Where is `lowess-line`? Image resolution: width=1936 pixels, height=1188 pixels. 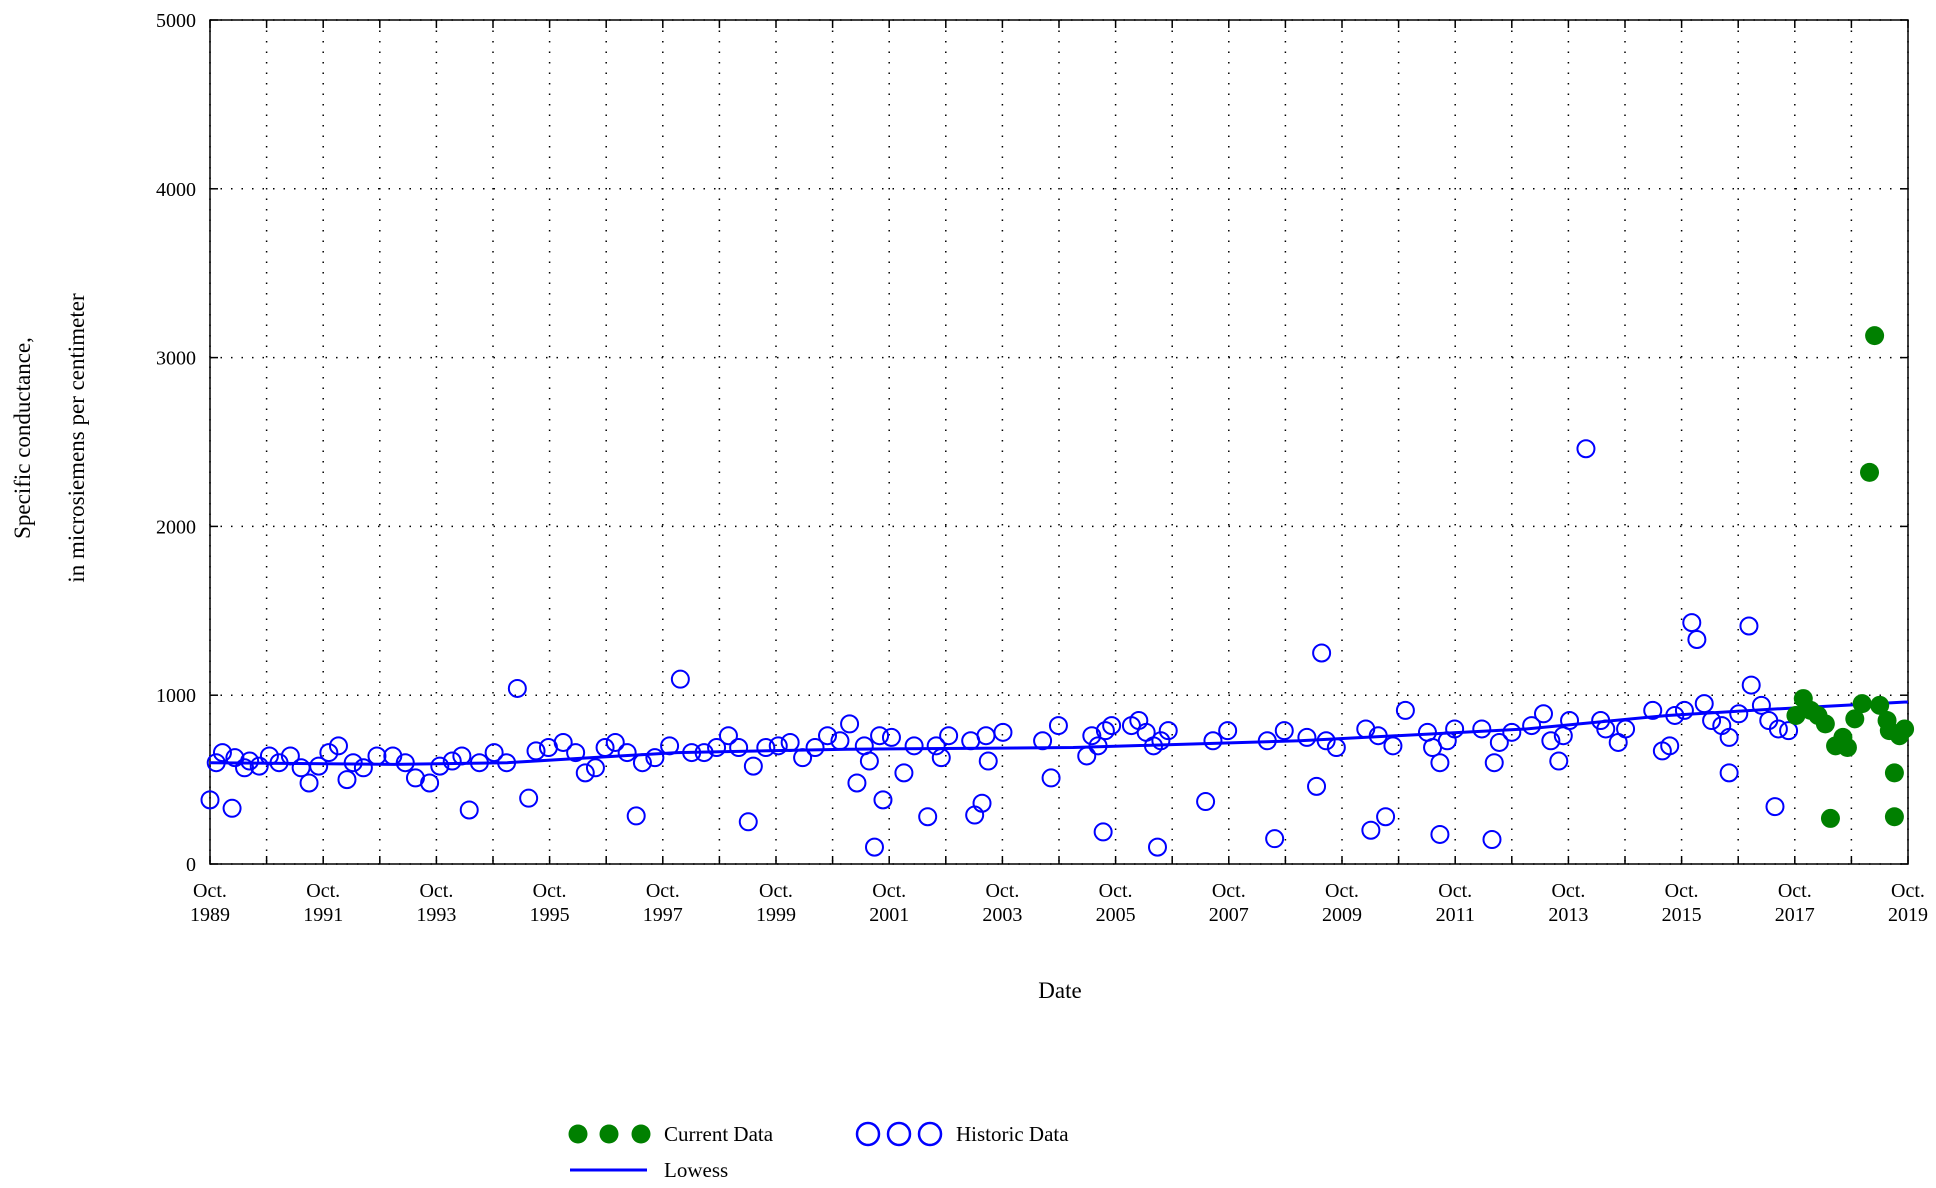
lowess-line is located at coordinates (1059, 733).